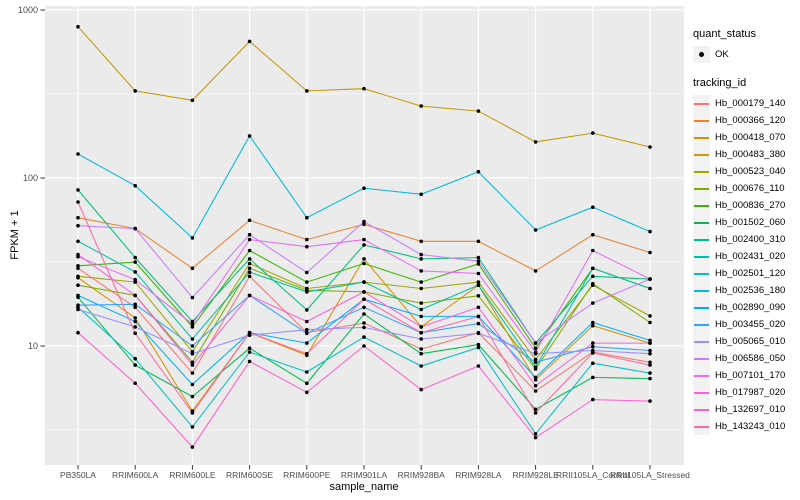 This screenshot has height=500, width=800. Describe the element at coordinates (746, 239) in the screenshot. I see `legend-item-tracking-id: Hb_002400_310` at that location.